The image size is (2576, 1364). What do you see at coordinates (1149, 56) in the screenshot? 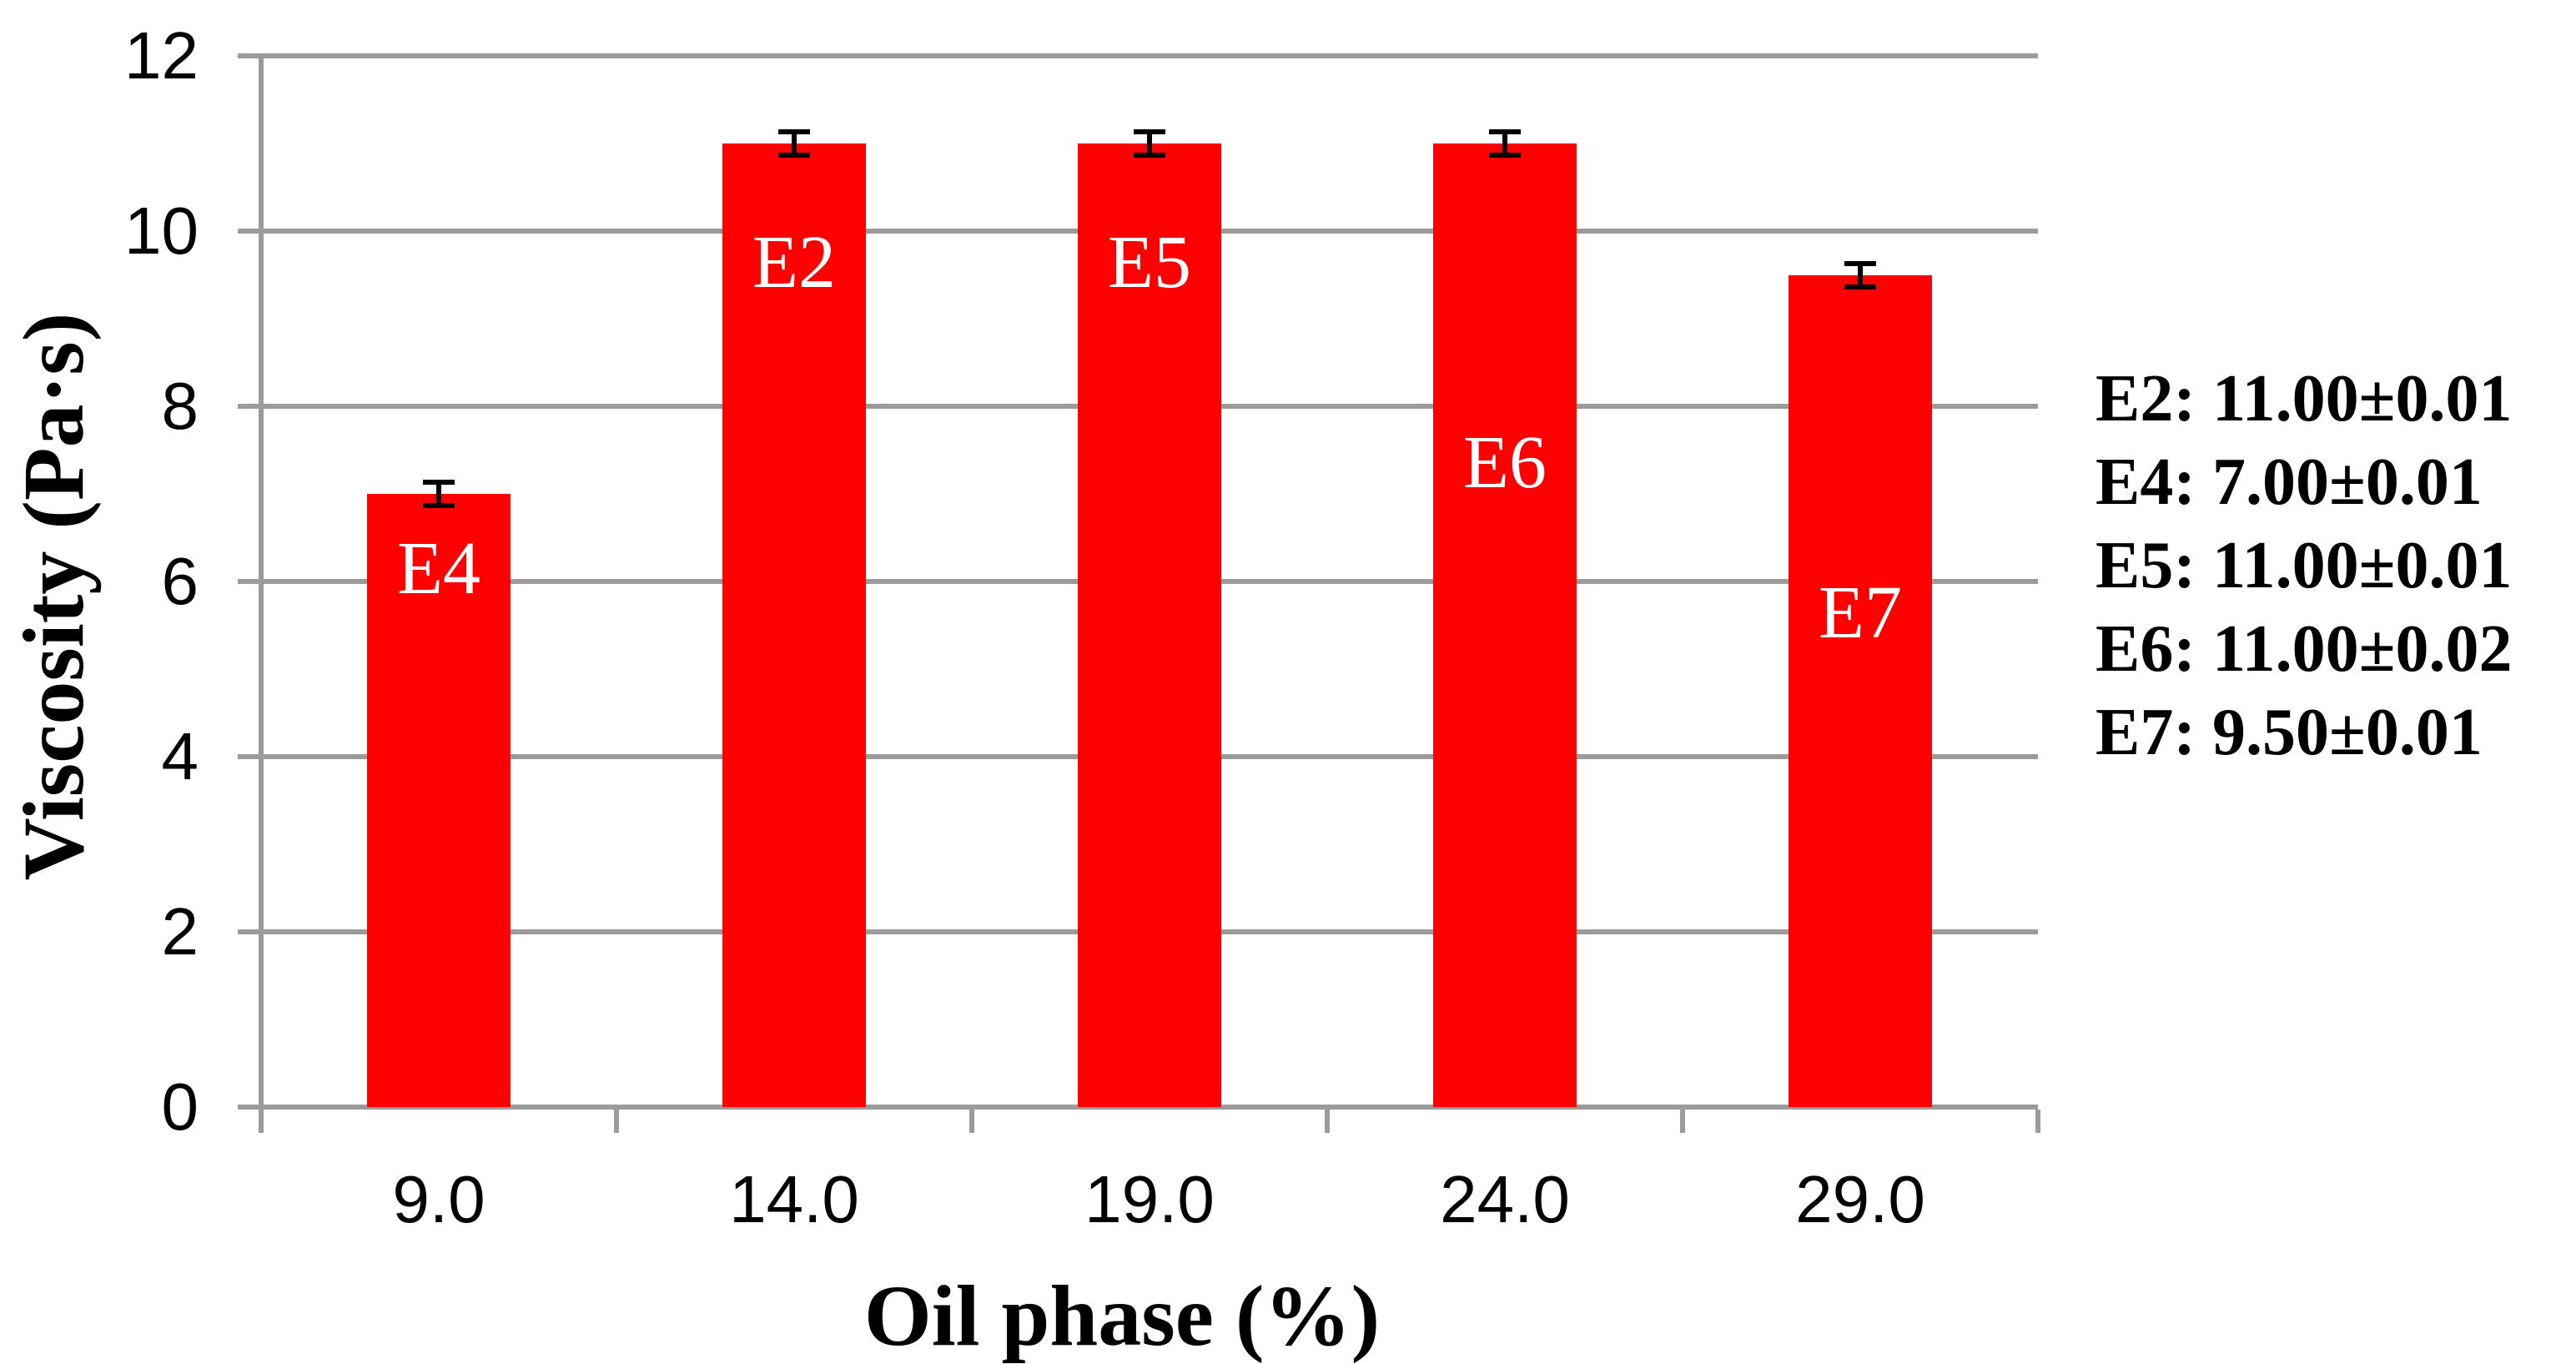
I see `gridline` at bounding box center [1149, 56].